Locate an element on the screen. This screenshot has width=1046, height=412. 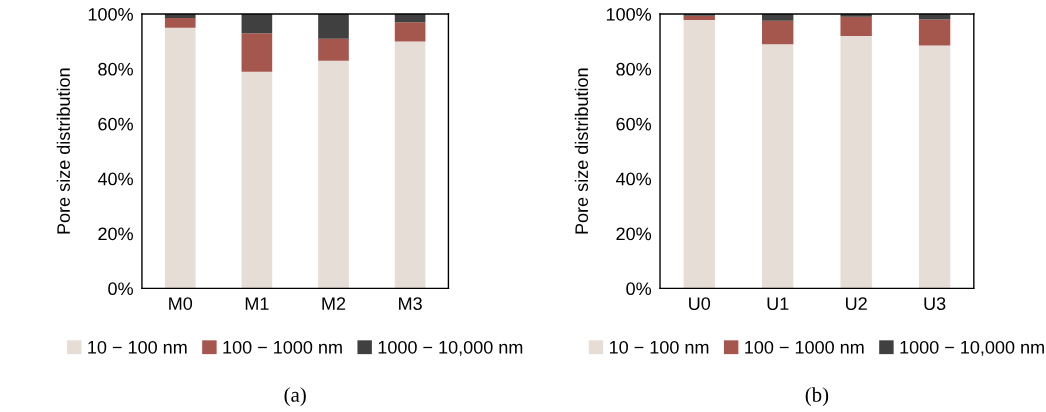
x-tick-label: M2 is located at coordinates (334, 303).